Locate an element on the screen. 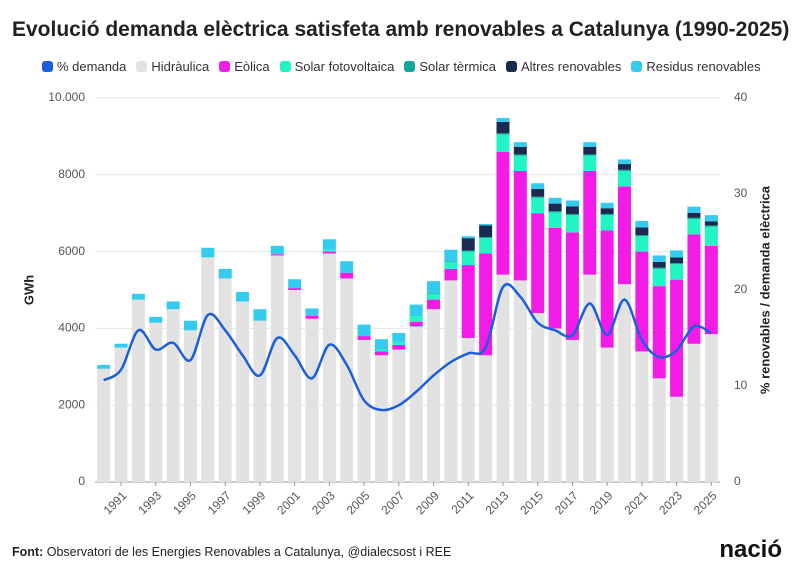  x-tick-label: 2023 is located at coordinates (670, 502).